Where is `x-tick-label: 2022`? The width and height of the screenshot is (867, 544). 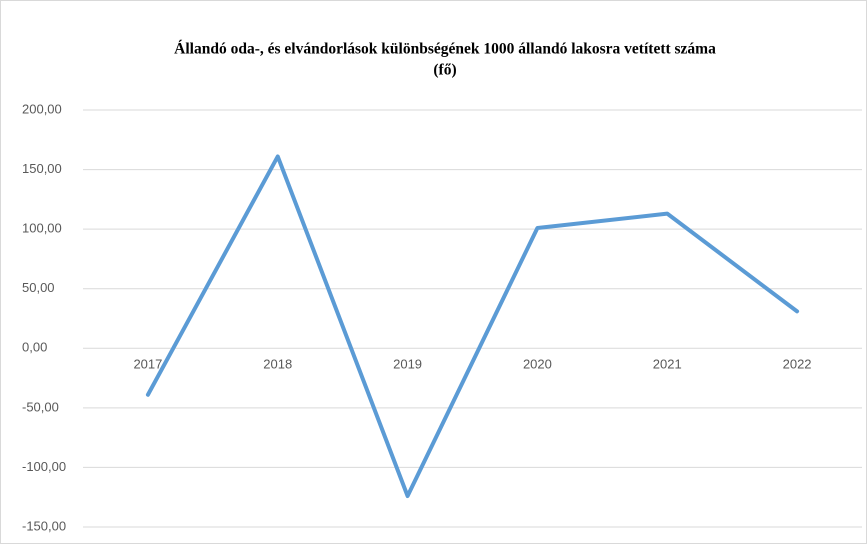
x-tick-label: 2022 is located at coordinates (797, 364).